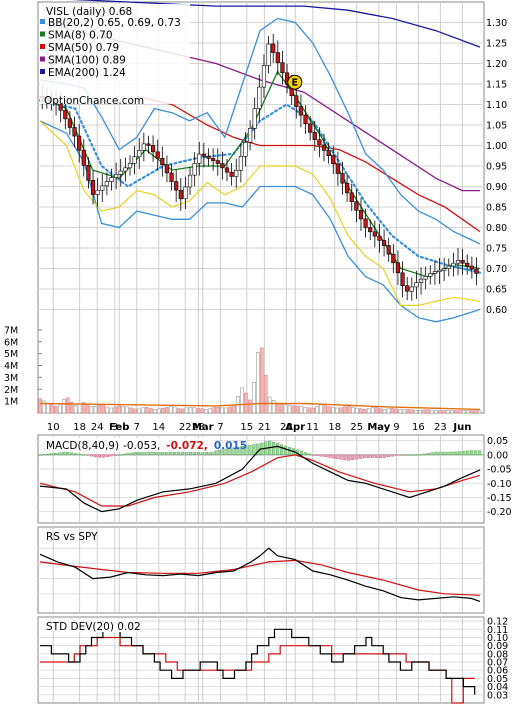  I want to click on price-y-tick-label: 0.70, so click(496, 269).